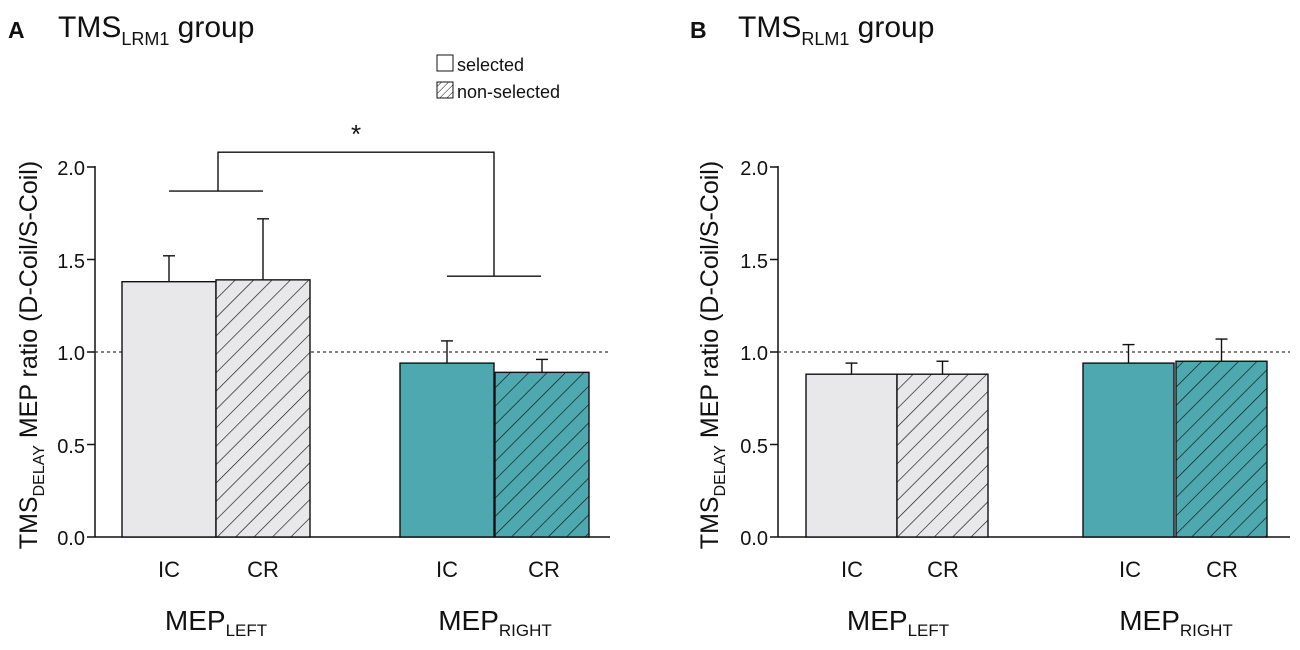  What do you see at coordinates (891, 27) in the screenshot?
I see `panel-b-title-rest: group` at bounding box center [891, 27].